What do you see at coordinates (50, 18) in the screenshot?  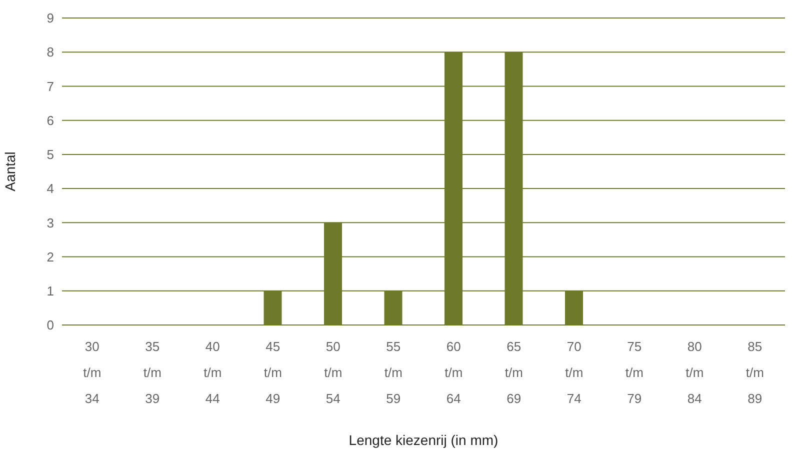 I see `y-tick-label: 9` at bounding box center [50, 18].